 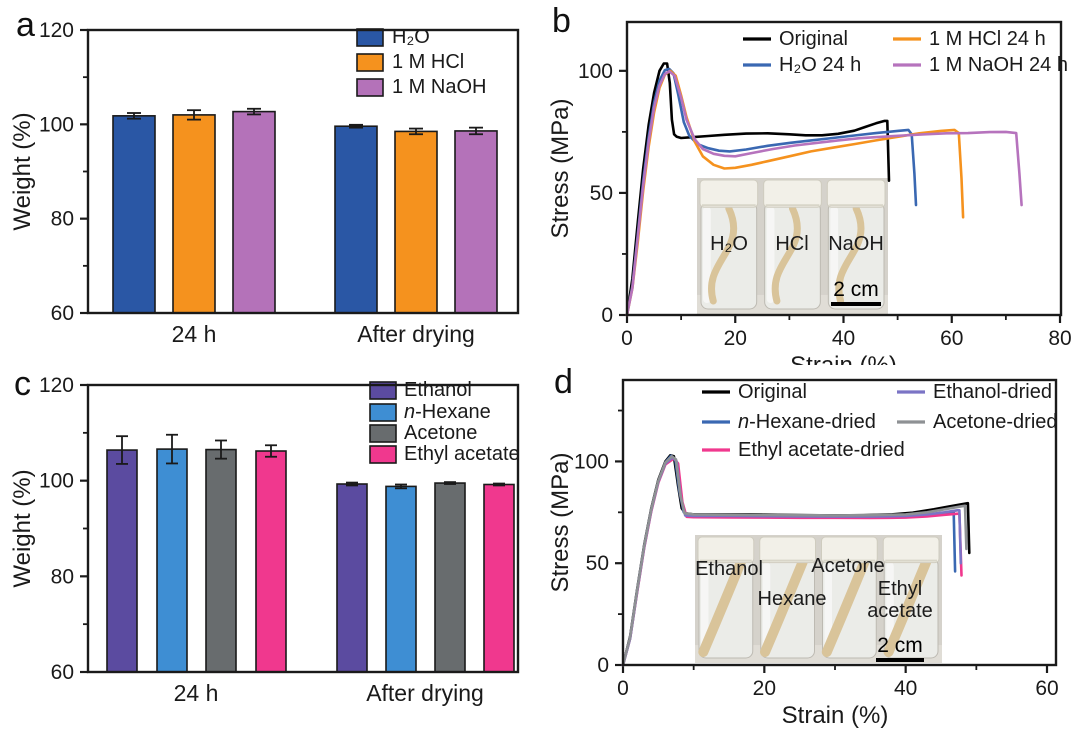 What do you see at coordinates (992, 392) in the screenshot?
I see `legend-label: Ethanol-dried` at bounding box center [992, 392].